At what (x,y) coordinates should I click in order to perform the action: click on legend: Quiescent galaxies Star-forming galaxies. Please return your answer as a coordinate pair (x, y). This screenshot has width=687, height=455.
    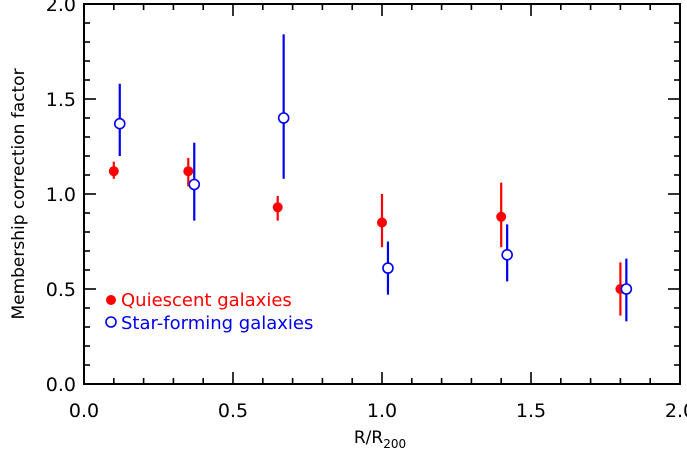
    Looking at the image, I should click on (209, 312).